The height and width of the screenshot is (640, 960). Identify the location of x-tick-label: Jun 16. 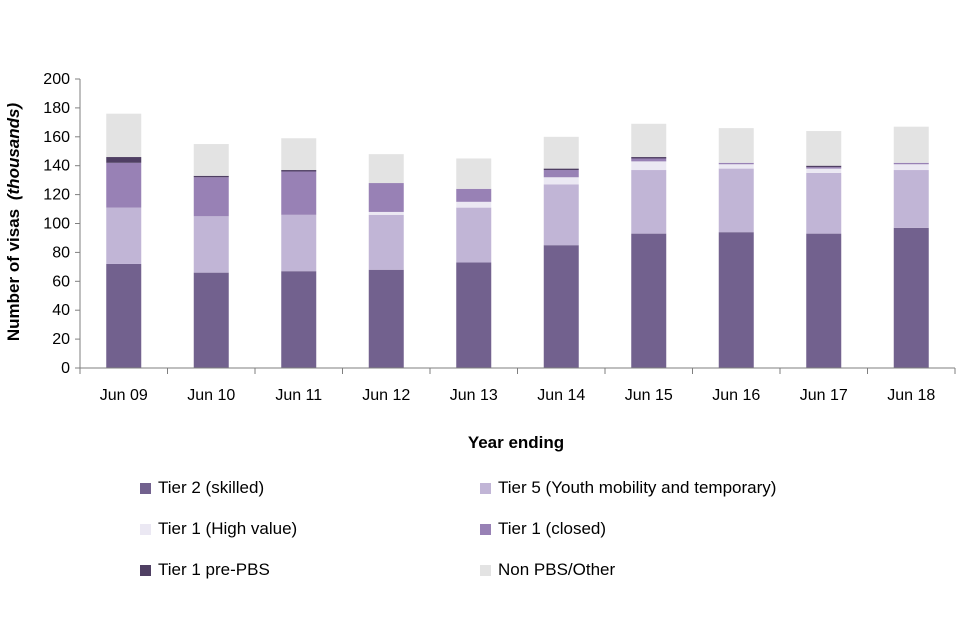
(736, 395).